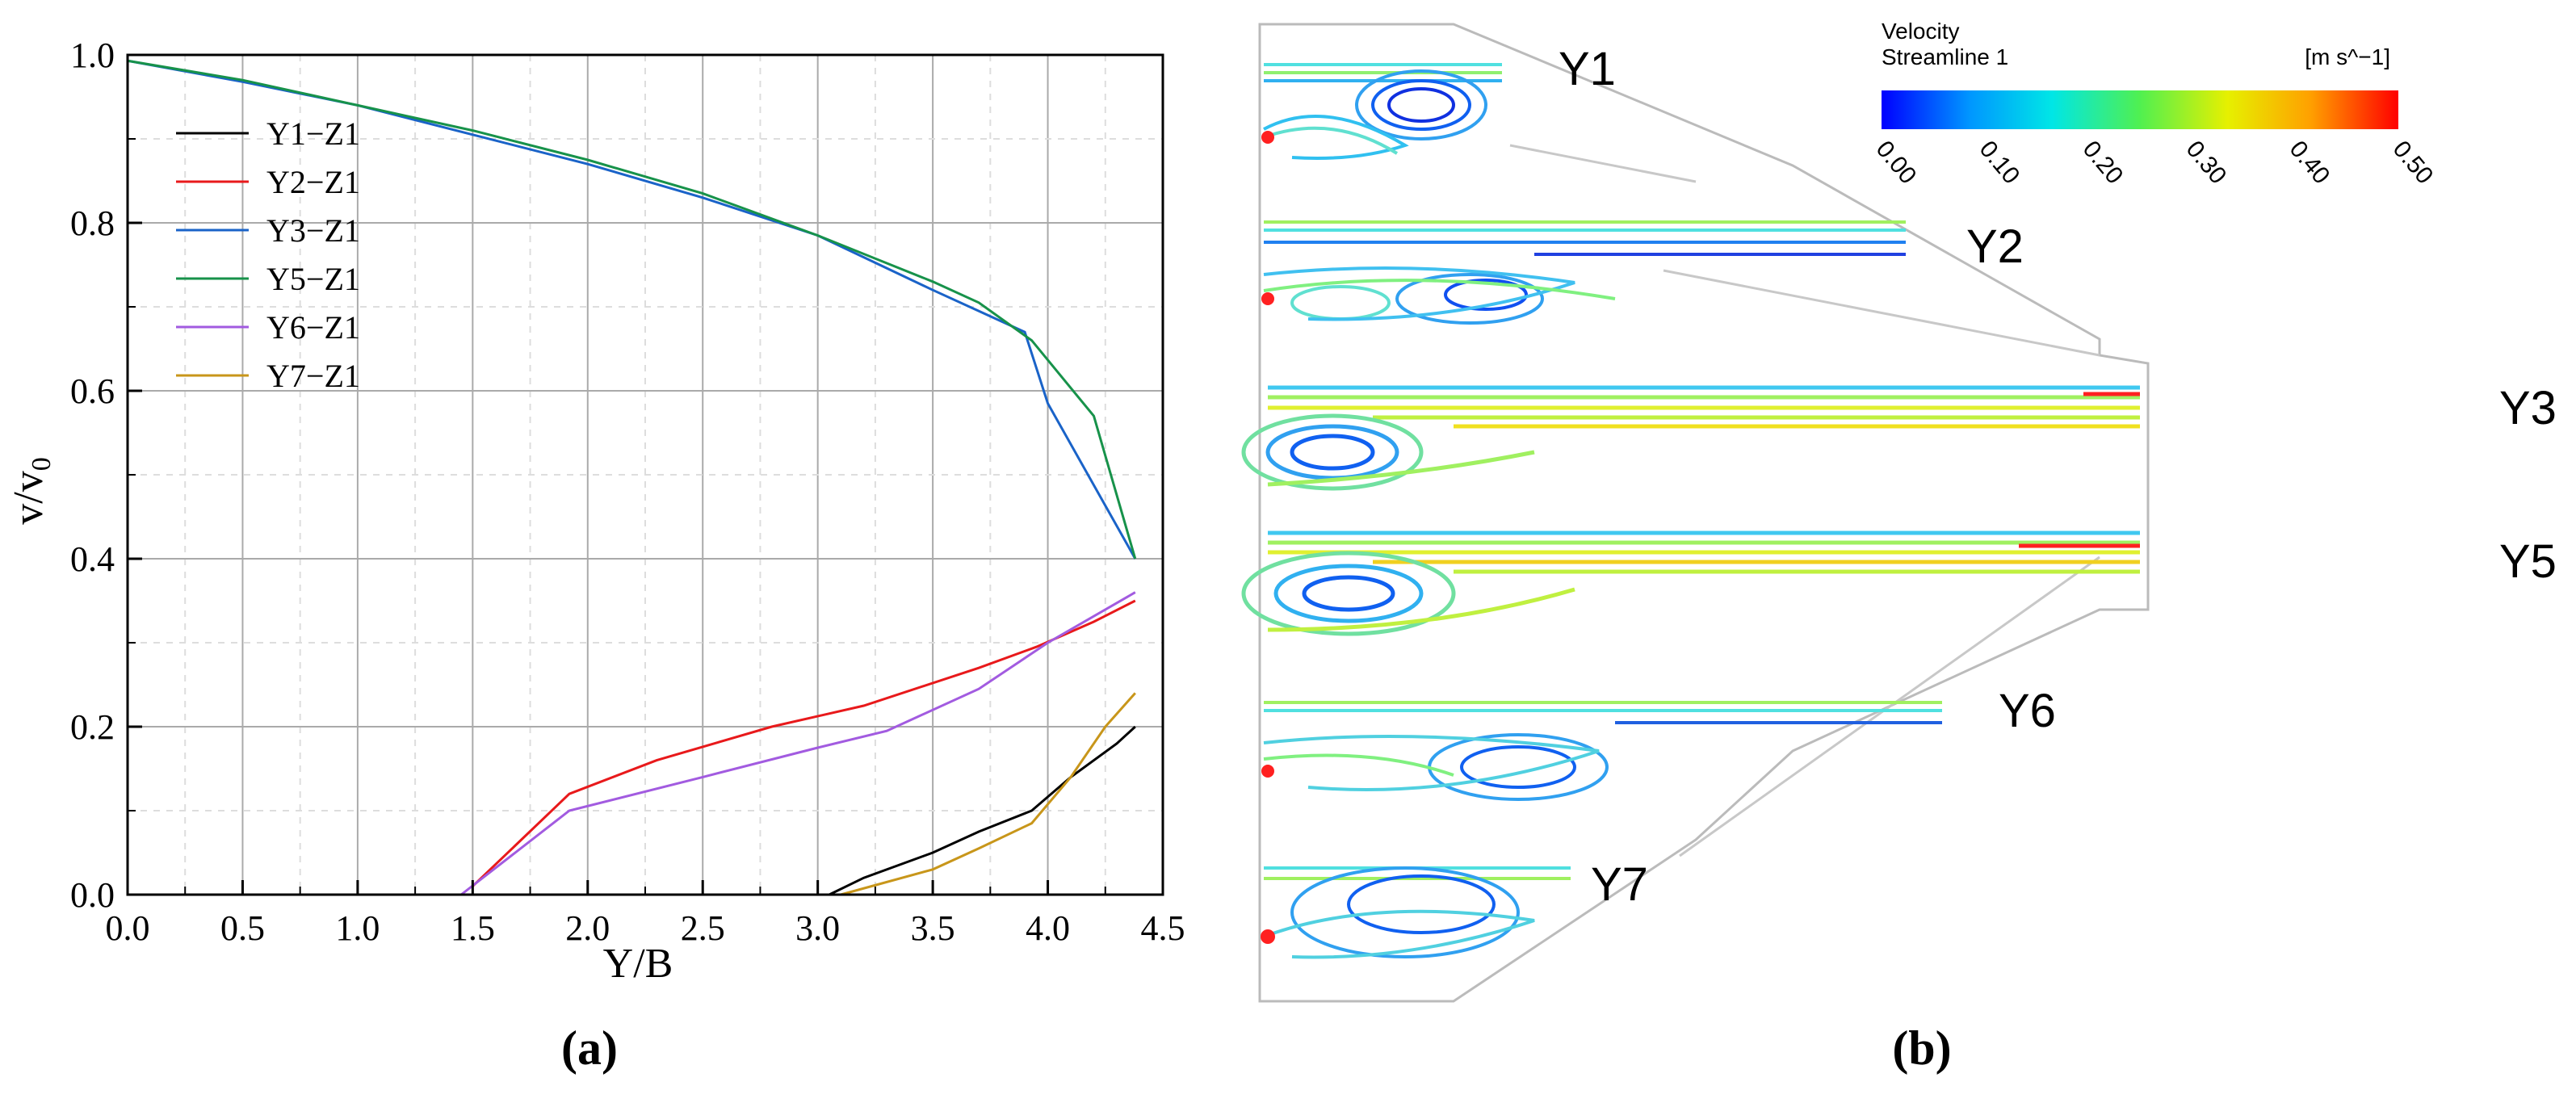 This screenshot has height=1107, width=2576. Describe the element at coordinates (703, 928) in the screenshot. I see `x-tick-label: 2.5` at that location.